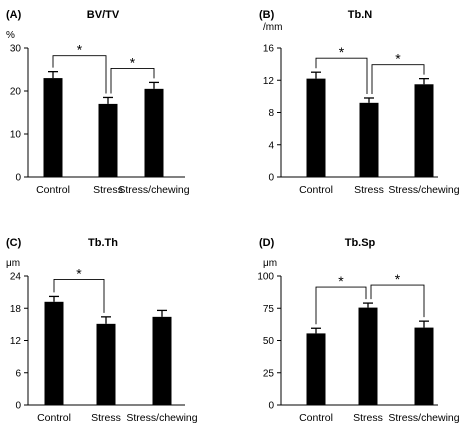 This screenshot has width=472, height=435. I want to click on panel-label: (D), so click(267, 243).